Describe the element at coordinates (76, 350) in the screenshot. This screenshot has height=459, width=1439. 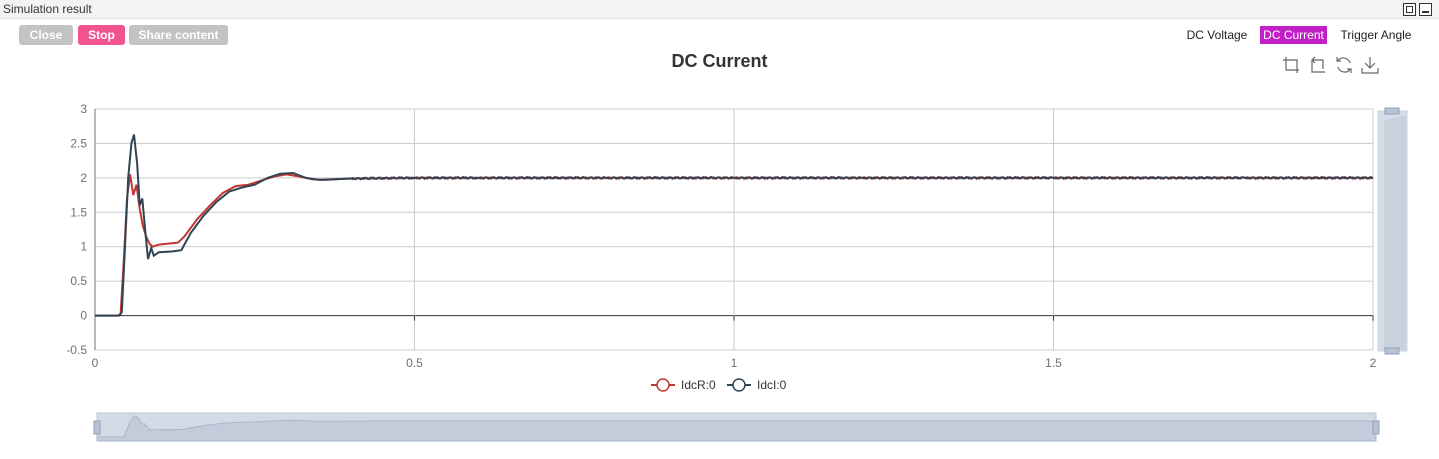
I see `y-tick-label: -0.5` at that location.